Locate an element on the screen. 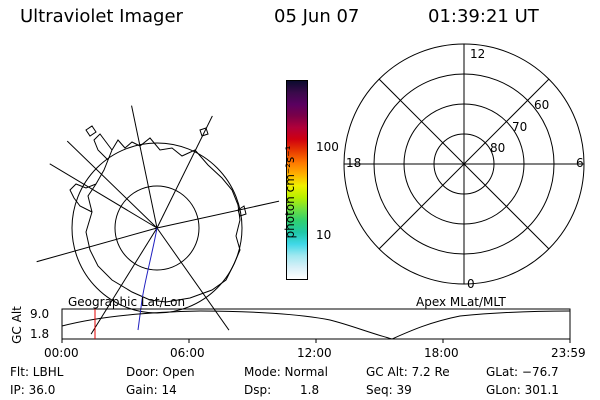 The image size is (600, 400). island-coastline is located at coordinates (64, 74).